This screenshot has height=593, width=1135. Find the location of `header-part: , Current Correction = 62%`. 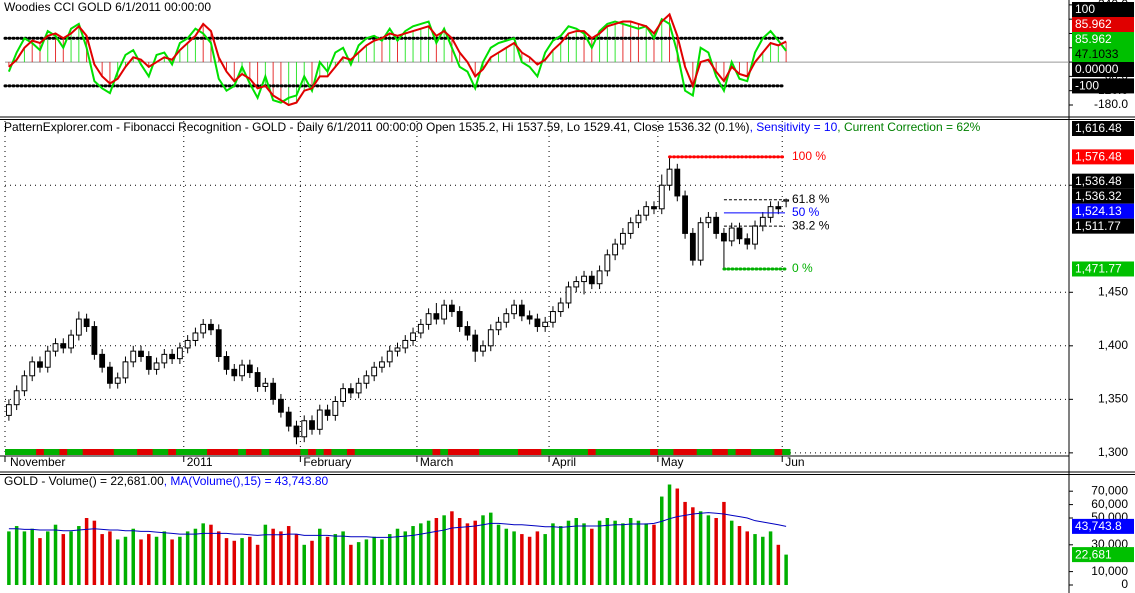

header-part: , Current Correction = 62% is located at coordinates (908, 127).